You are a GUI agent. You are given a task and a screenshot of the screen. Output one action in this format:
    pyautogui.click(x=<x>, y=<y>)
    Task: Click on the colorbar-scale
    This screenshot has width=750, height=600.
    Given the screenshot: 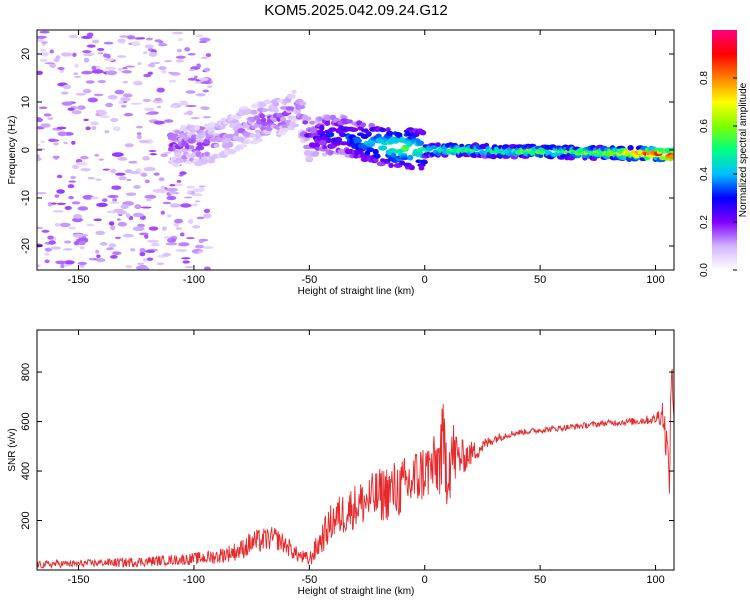 What is the action you would take?
    pyautogui.click(x=724, y=150)
    